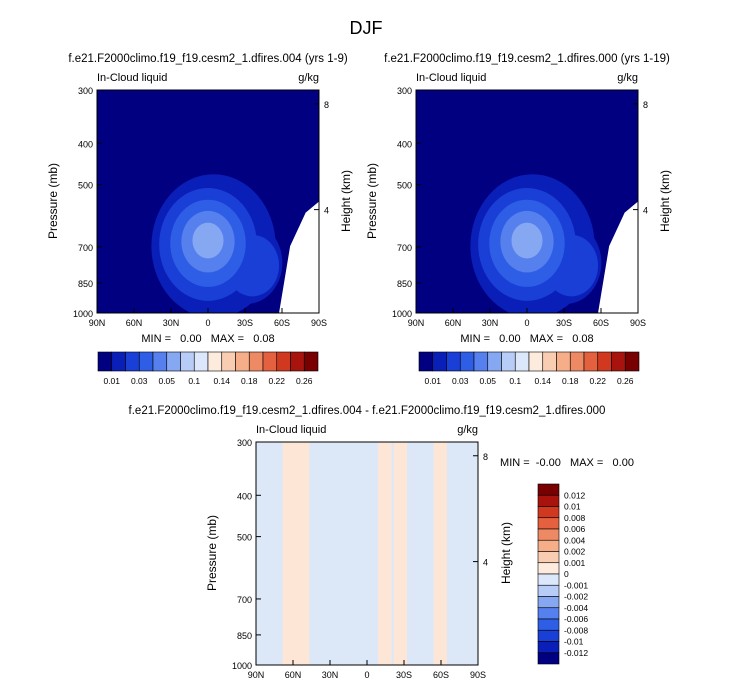 The width and height of the screenshot is (732, 689). I want to click on min-max-stats: MIN = -0.00 MAX = 0.00, so click(567, 463).